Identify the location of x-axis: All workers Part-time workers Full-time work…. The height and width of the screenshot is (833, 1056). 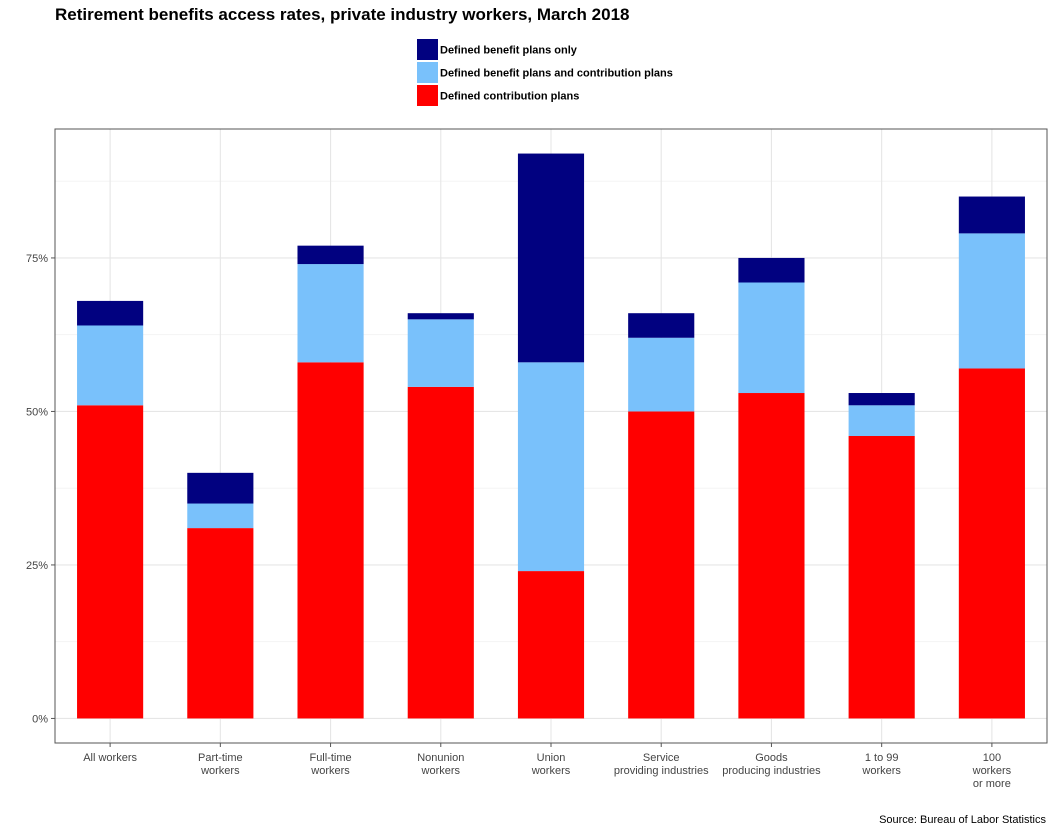
(547, 766).